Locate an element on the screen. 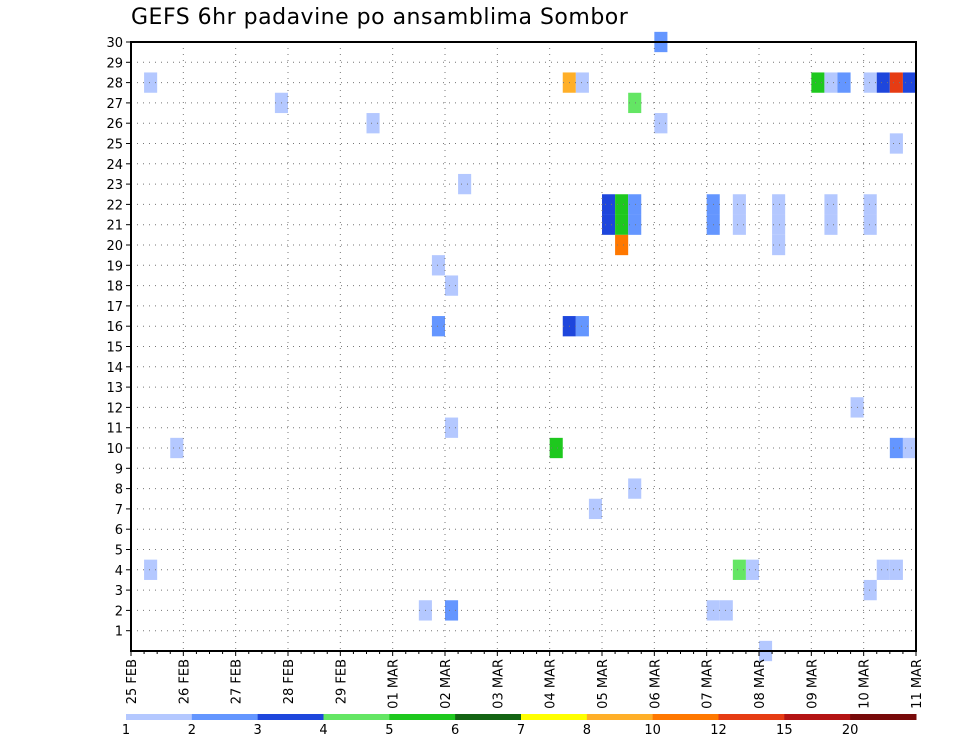 The image size is (960, 742). y-tick-label: 9 is located at coordinates (119, 469).